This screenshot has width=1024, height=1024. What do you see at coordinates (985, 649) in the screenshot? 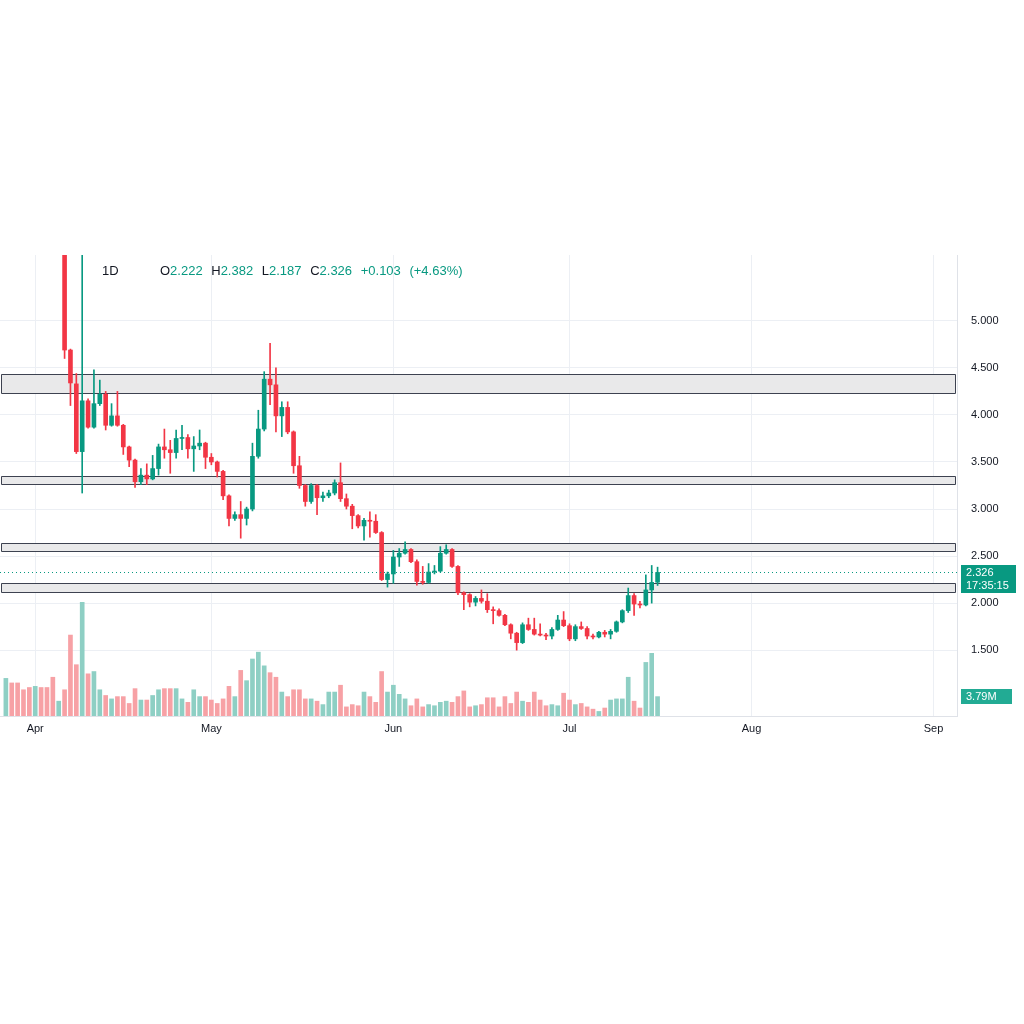
I see `y-tick-label: 1.500` at bounding box center [985, 649].